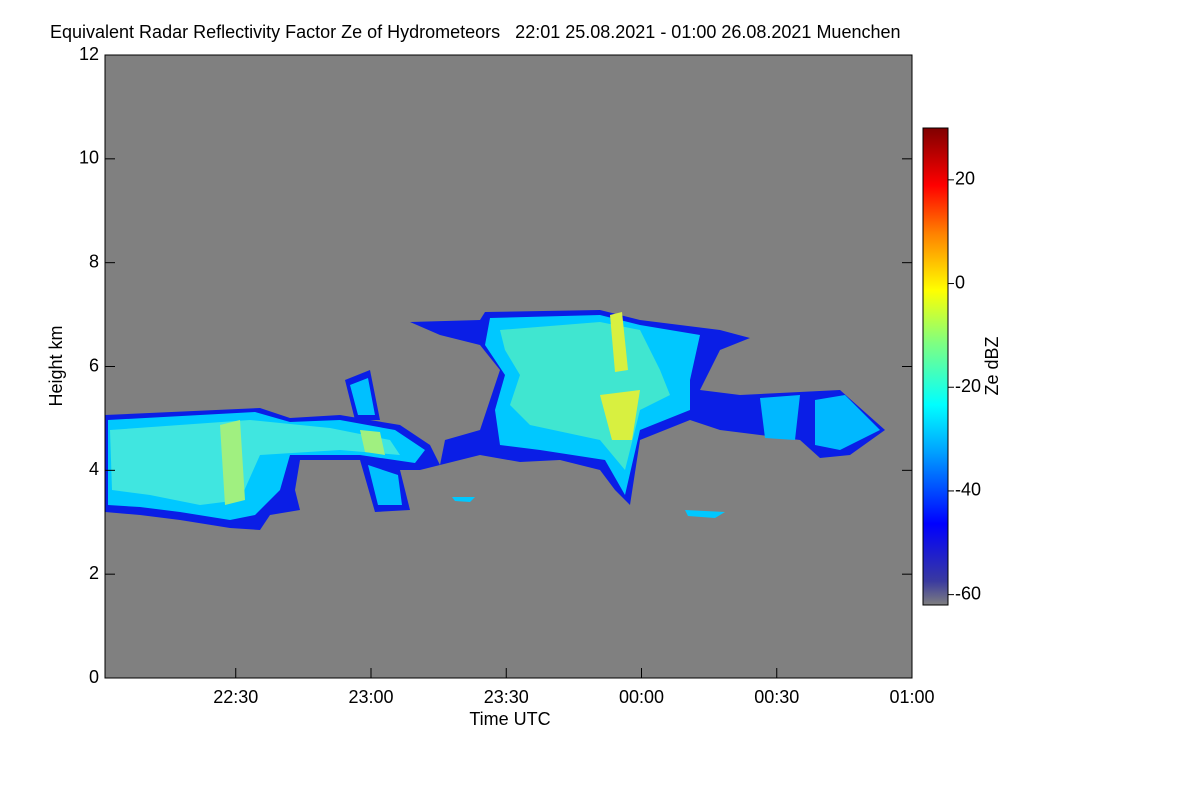 The image size is (1200, 800). Describe the element at coordinates (968, 490) in the screenshot. I see `colorbar-tick-label: -40` at that location.